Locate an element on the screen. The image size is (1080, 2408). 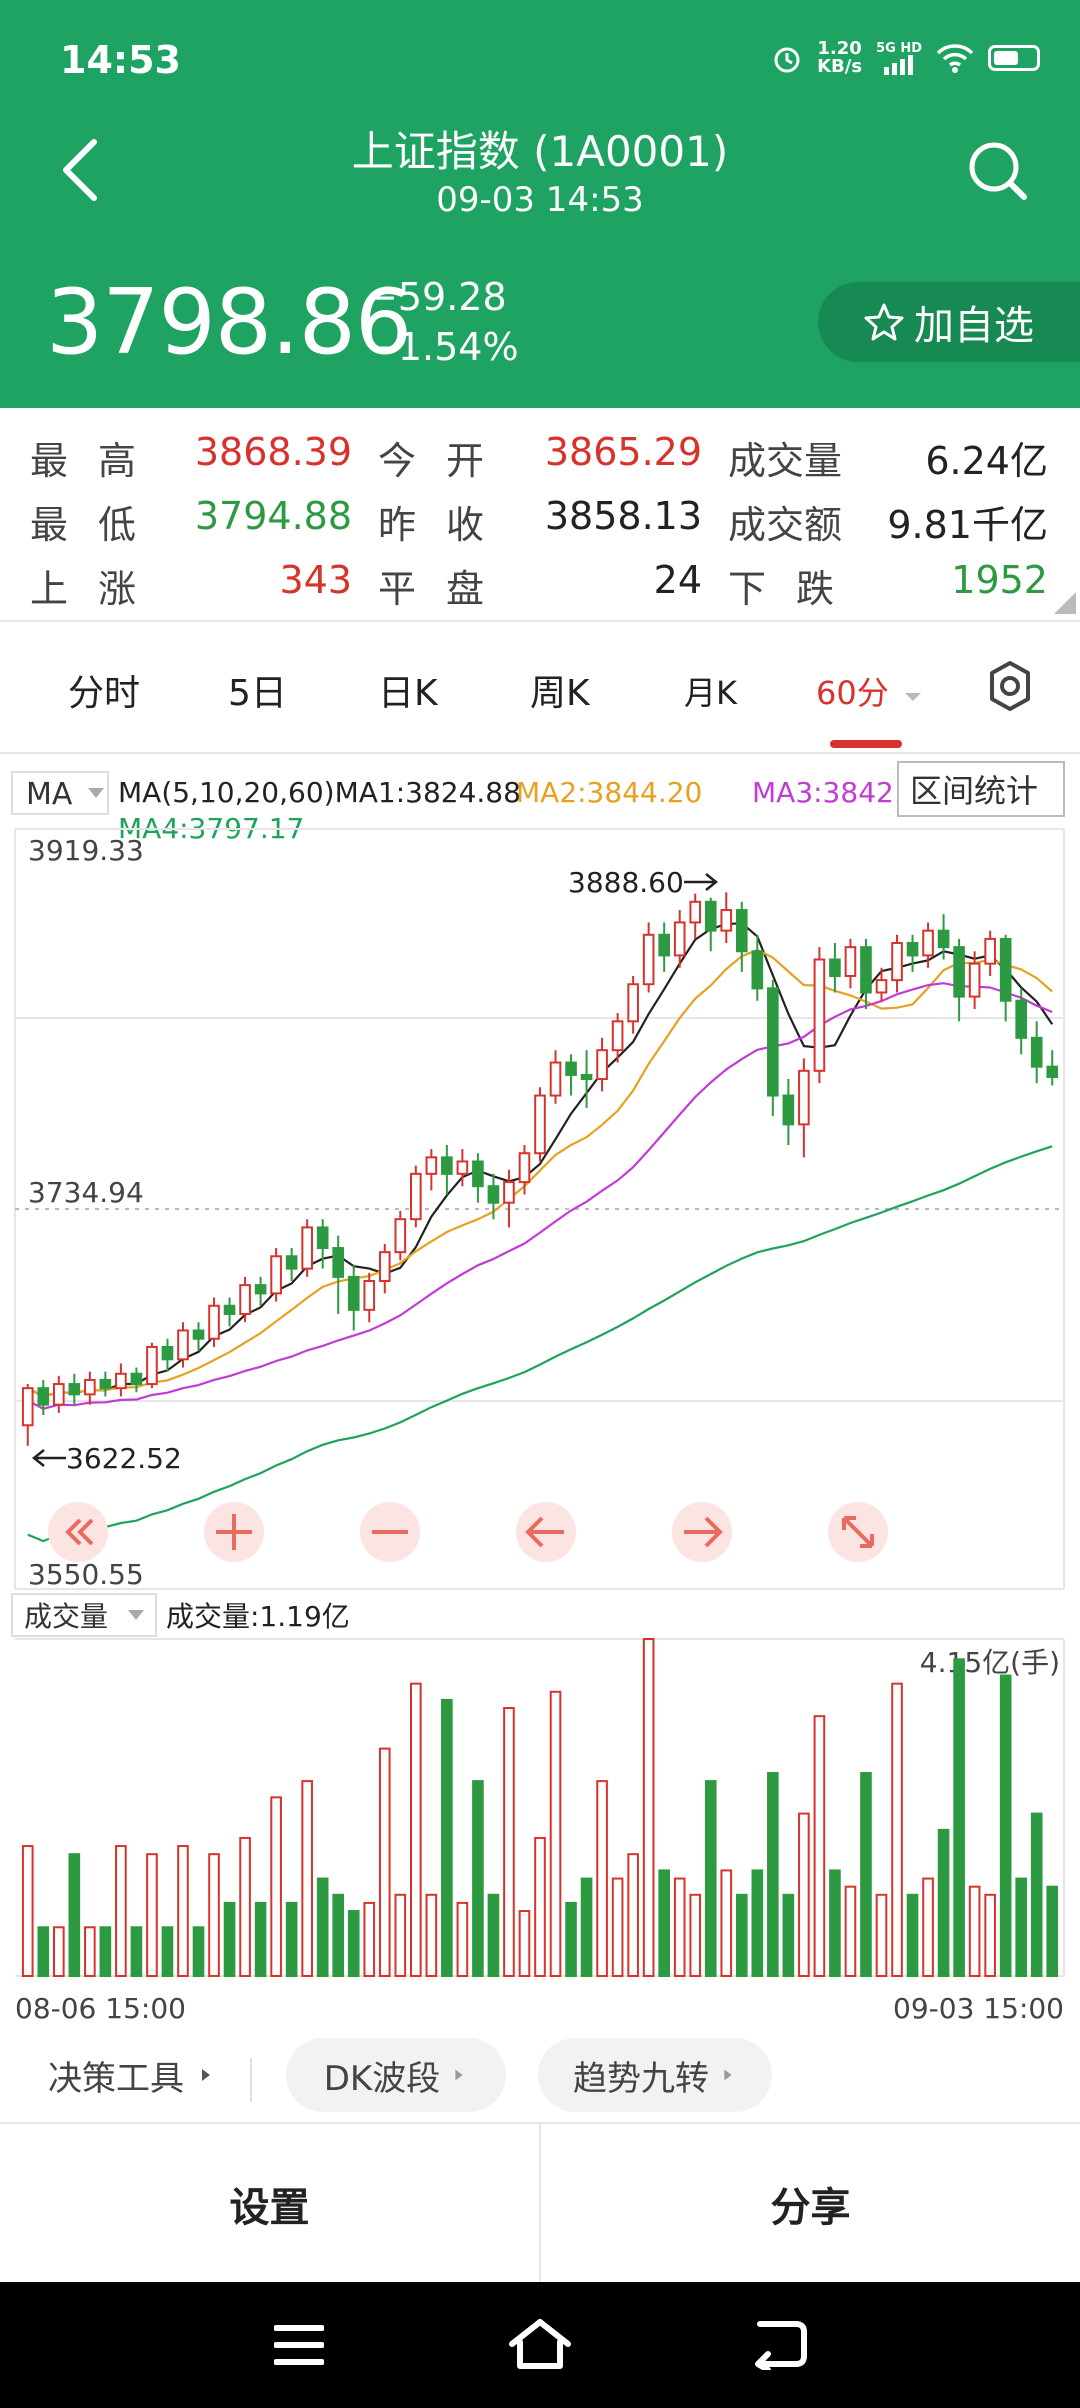
status-icons: 1.20 KB/s 5G HD is located at coordinates (905, 58).